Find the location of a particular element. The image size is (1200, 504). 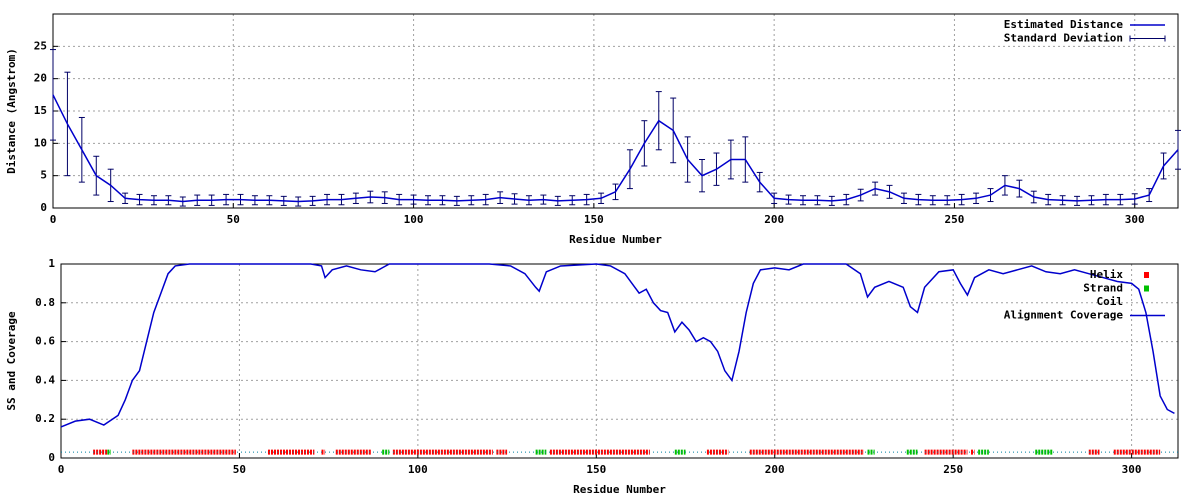

y-tick-label: 10 is located at coordinates (40, 142).